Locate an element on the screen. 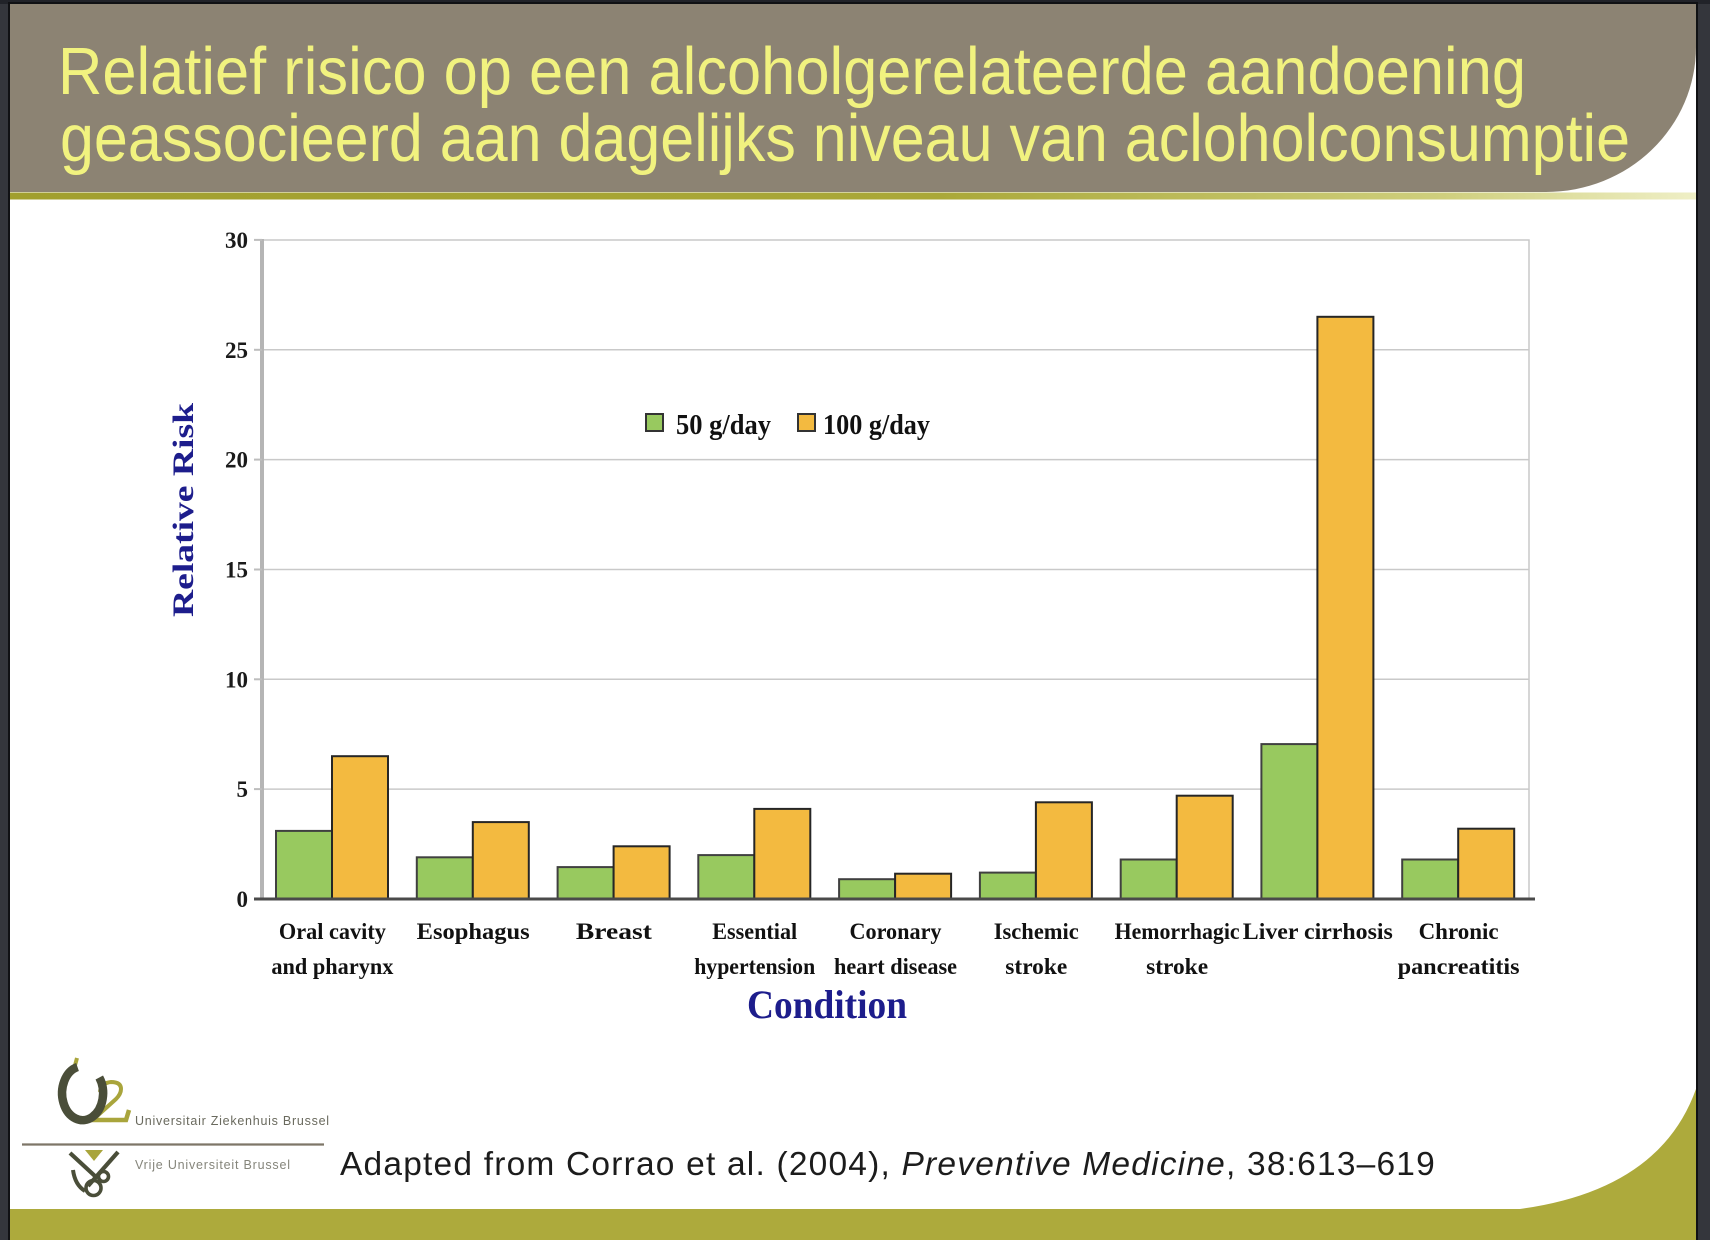 Image resolution: width=1710 pixels, height=1240 pixels. svg-text: 0 is located at coordinates (243, 899).